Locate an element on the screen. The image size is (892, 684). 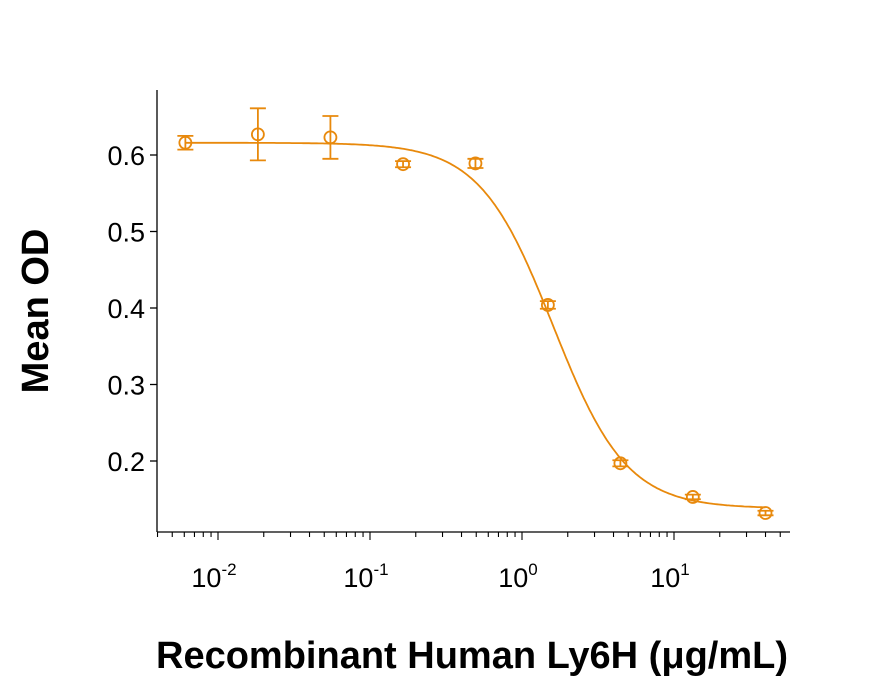
x-tick-label: 10⁻¹ is located at coordinates (365, 576).